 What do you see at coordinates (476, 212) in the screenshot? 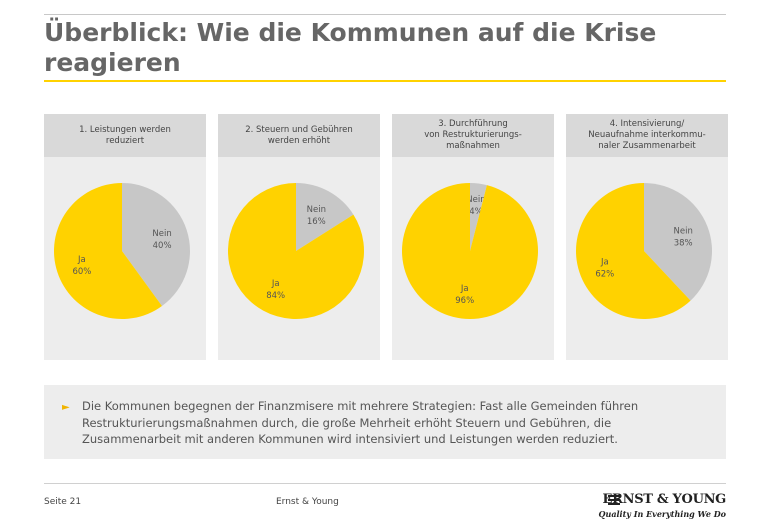
I see `slice-value-label: 4%` at bounding box center [476, 212].